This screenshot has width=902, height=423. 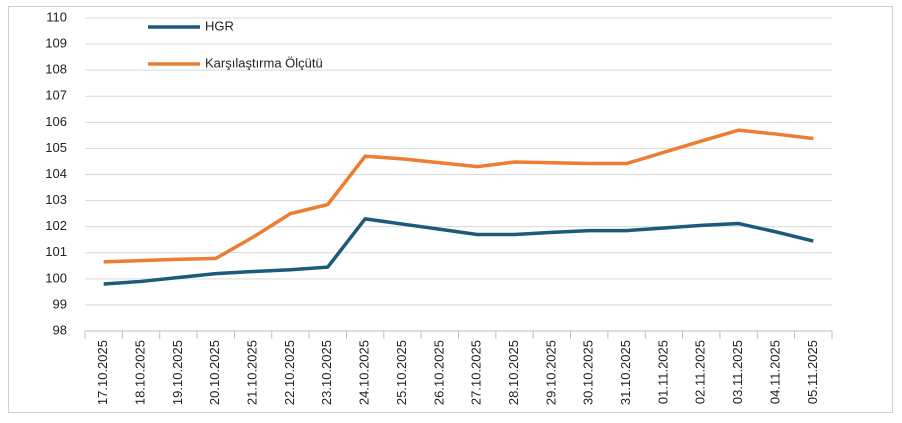 I want to click on x-tick-label: 26.10.2025, so click(x=438, y=372).